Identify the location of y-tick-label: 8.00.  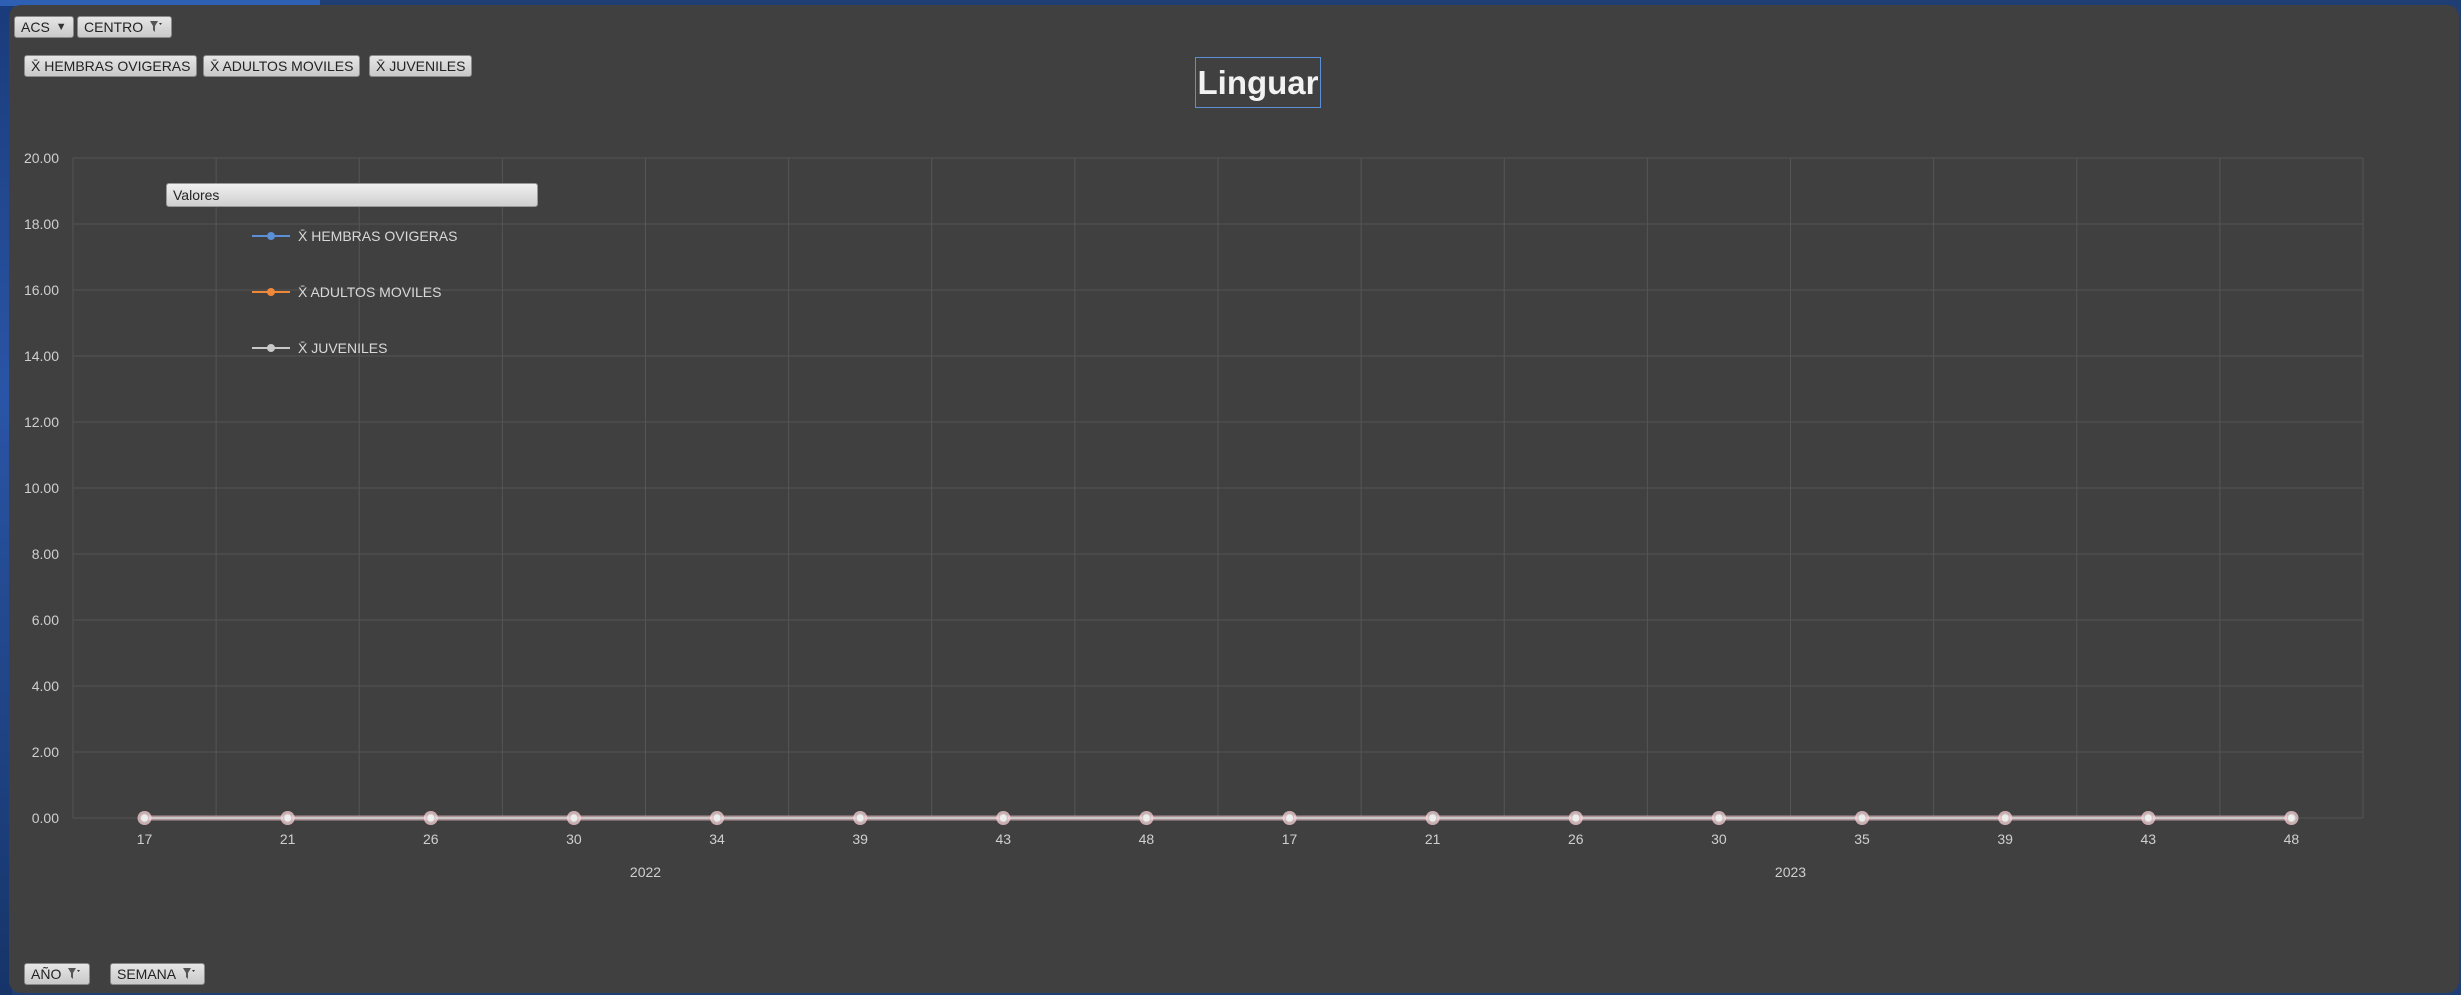
(45, 554).